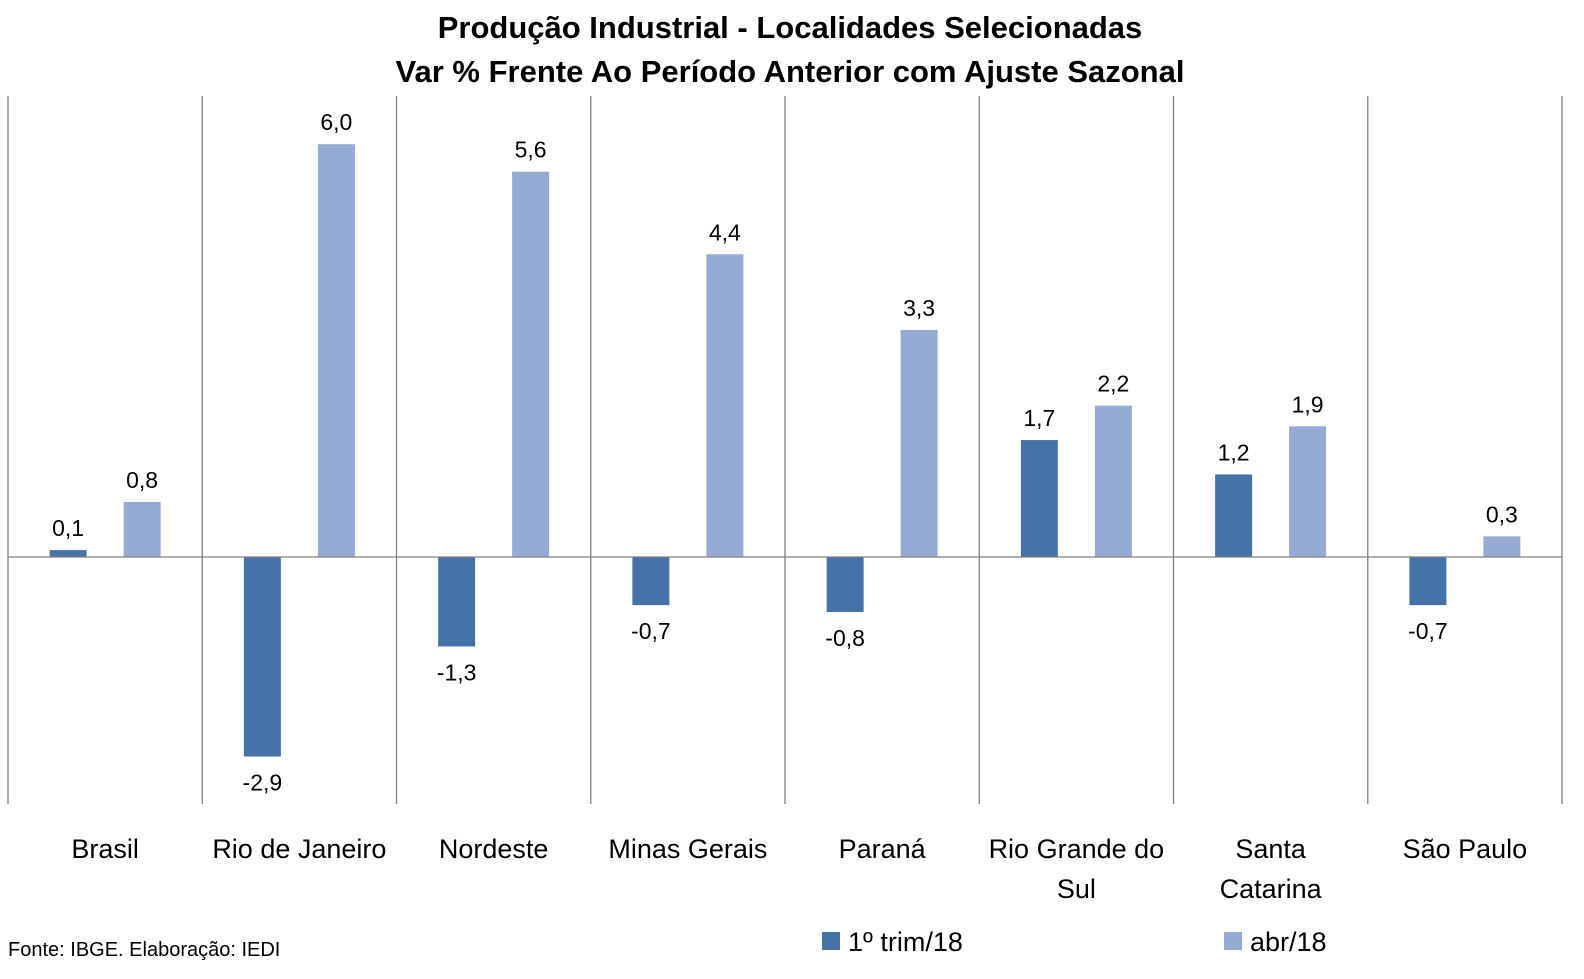  Describe the element at coordinates (144, 950) in the screenshot. I see `source-note: Fonte: IBGE. Elaboração: IEDI` at that location.